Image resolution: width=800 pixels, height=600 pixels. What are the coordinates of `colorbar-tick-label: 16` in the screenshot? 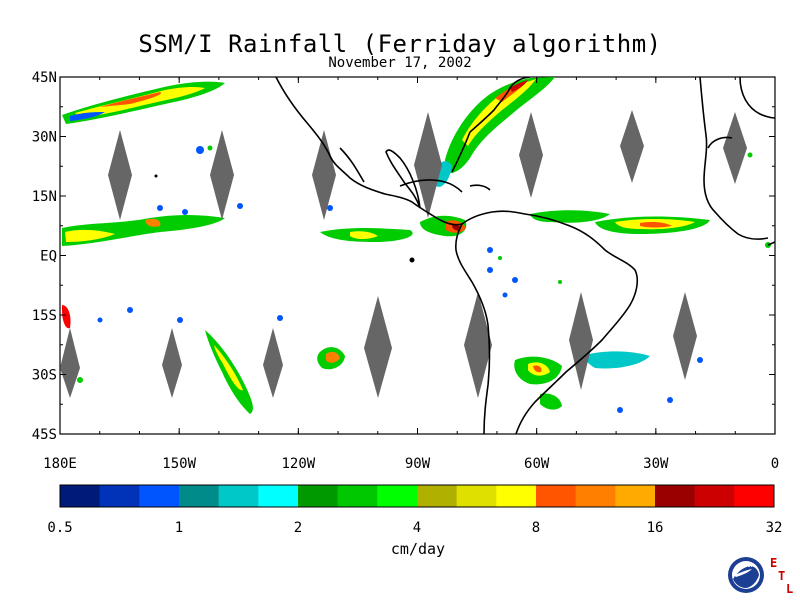 It's located at (655, 528).